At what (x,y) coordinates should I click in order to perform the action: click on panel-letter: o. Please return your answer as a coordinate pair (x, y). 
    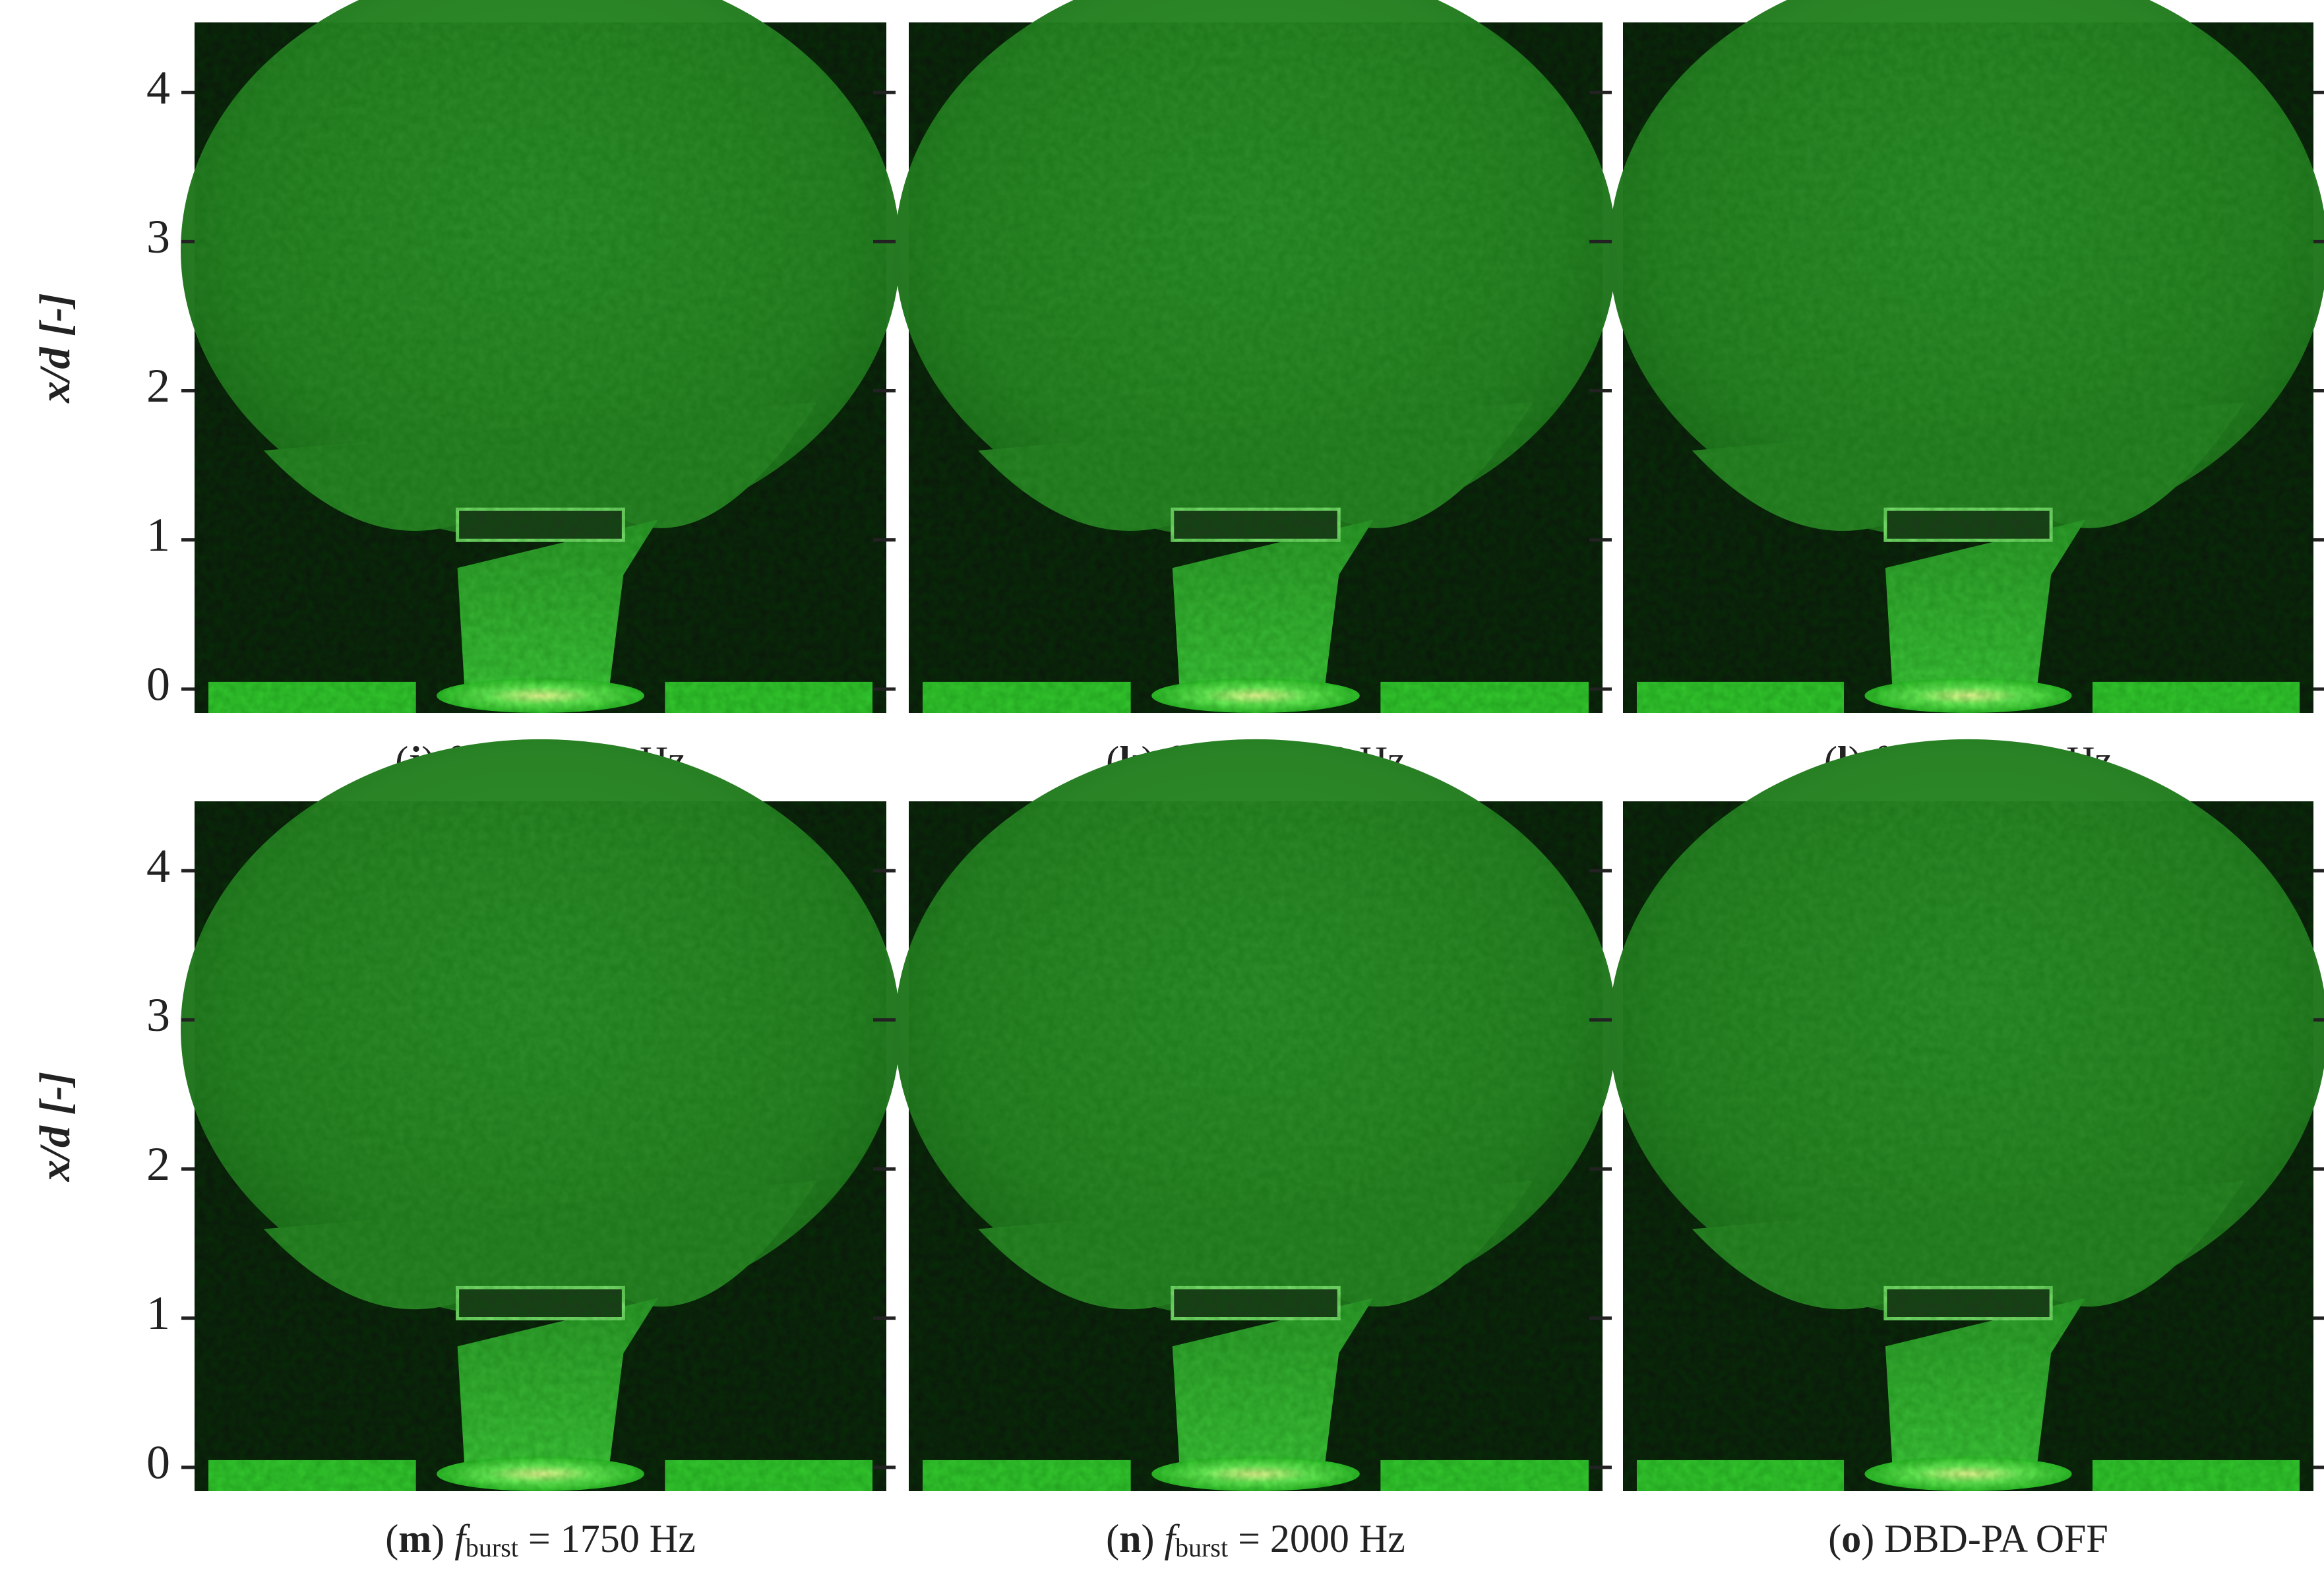
    Looking at the image, I should click on (1851, 1538).